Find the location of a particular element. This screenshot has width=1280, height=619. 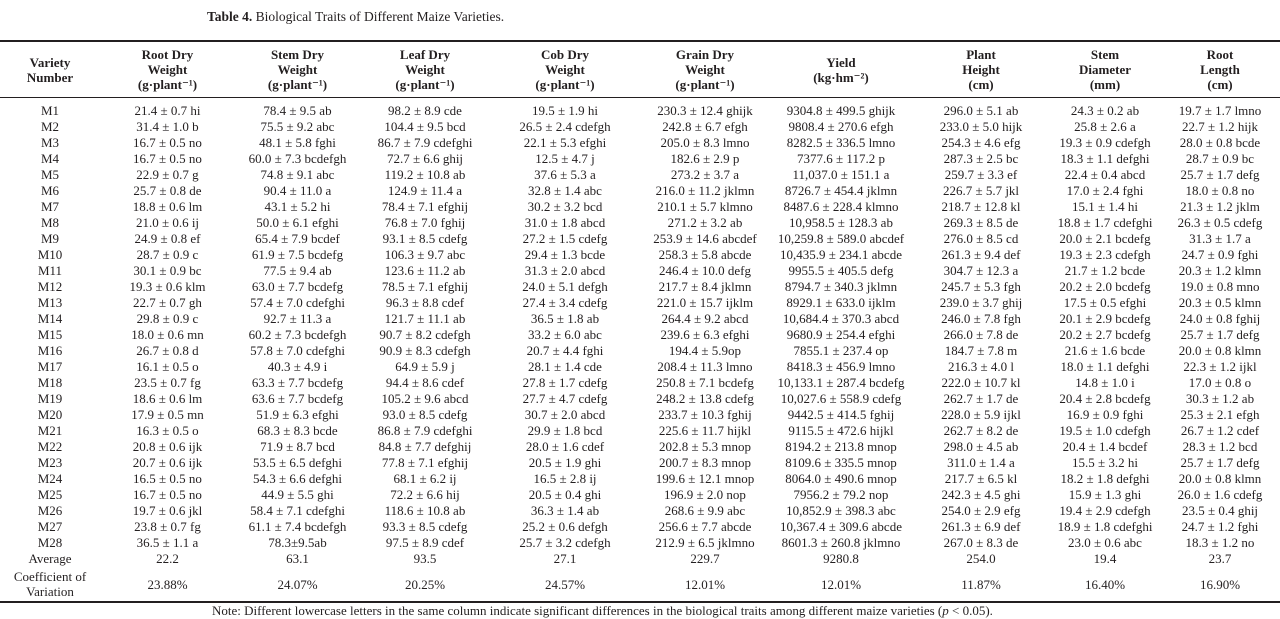

cell-grain-dry-weight: 12.01% is located at coordinates (705, 584).